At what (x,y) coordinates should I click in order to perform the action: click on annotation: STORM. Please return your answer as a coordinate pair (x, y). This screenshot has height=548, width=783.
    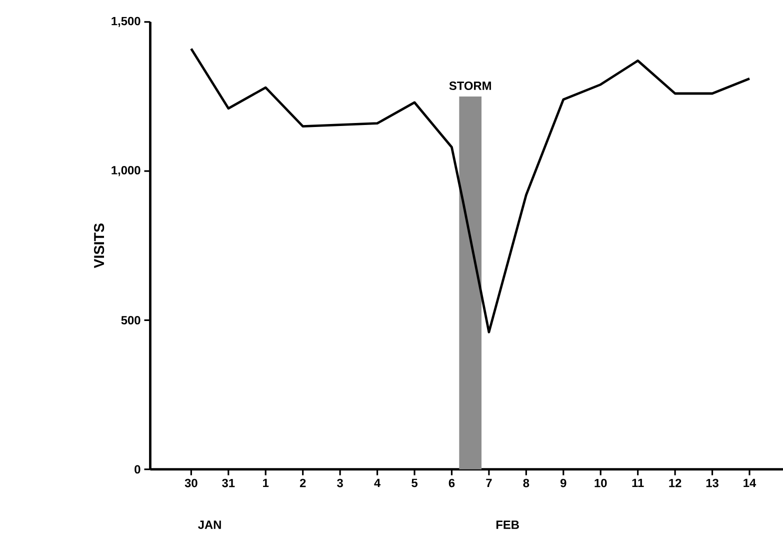
    Looking at the image, I should click on (470, 86).